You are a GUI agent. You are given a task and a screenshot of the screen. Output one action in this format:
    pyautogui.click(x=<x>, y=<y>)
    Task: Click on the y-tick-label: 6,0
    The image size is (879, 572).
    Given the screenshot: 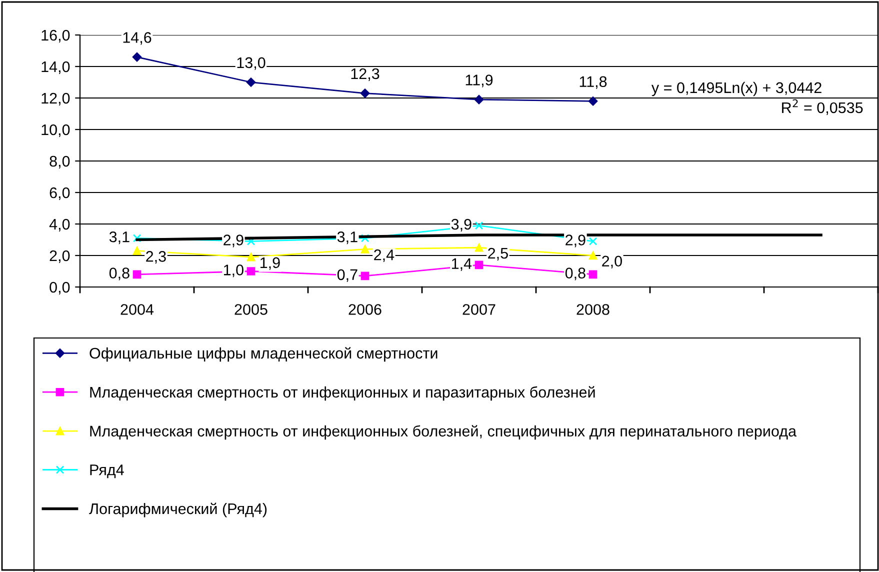 What is the action you would take?
    pyautogui.click(x=60, y=193)
    